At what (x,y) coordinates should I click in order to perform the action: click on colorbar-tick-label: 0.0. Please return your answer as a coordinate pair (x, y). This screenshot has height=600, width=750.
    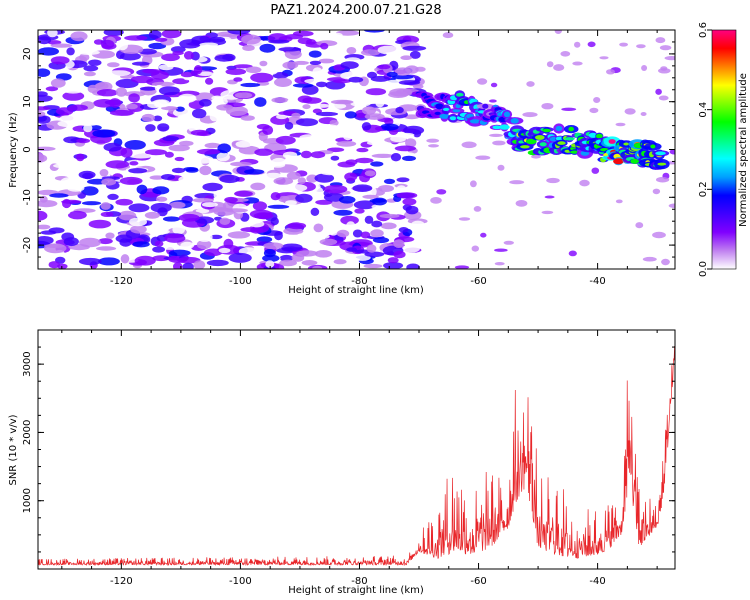
    Looking at the image, I should click on (703, 269).